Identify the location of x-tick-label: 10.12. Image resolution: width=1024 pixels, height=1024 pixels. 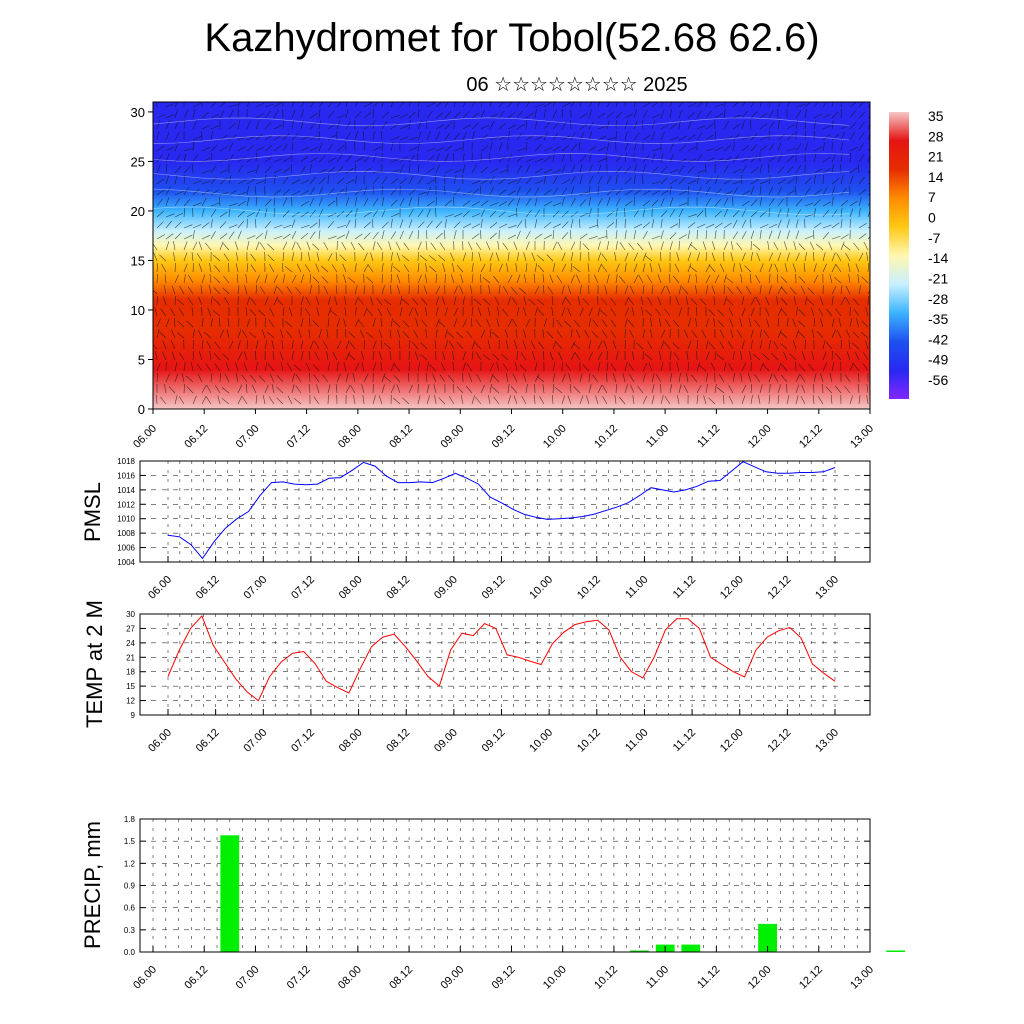
(606, 978).